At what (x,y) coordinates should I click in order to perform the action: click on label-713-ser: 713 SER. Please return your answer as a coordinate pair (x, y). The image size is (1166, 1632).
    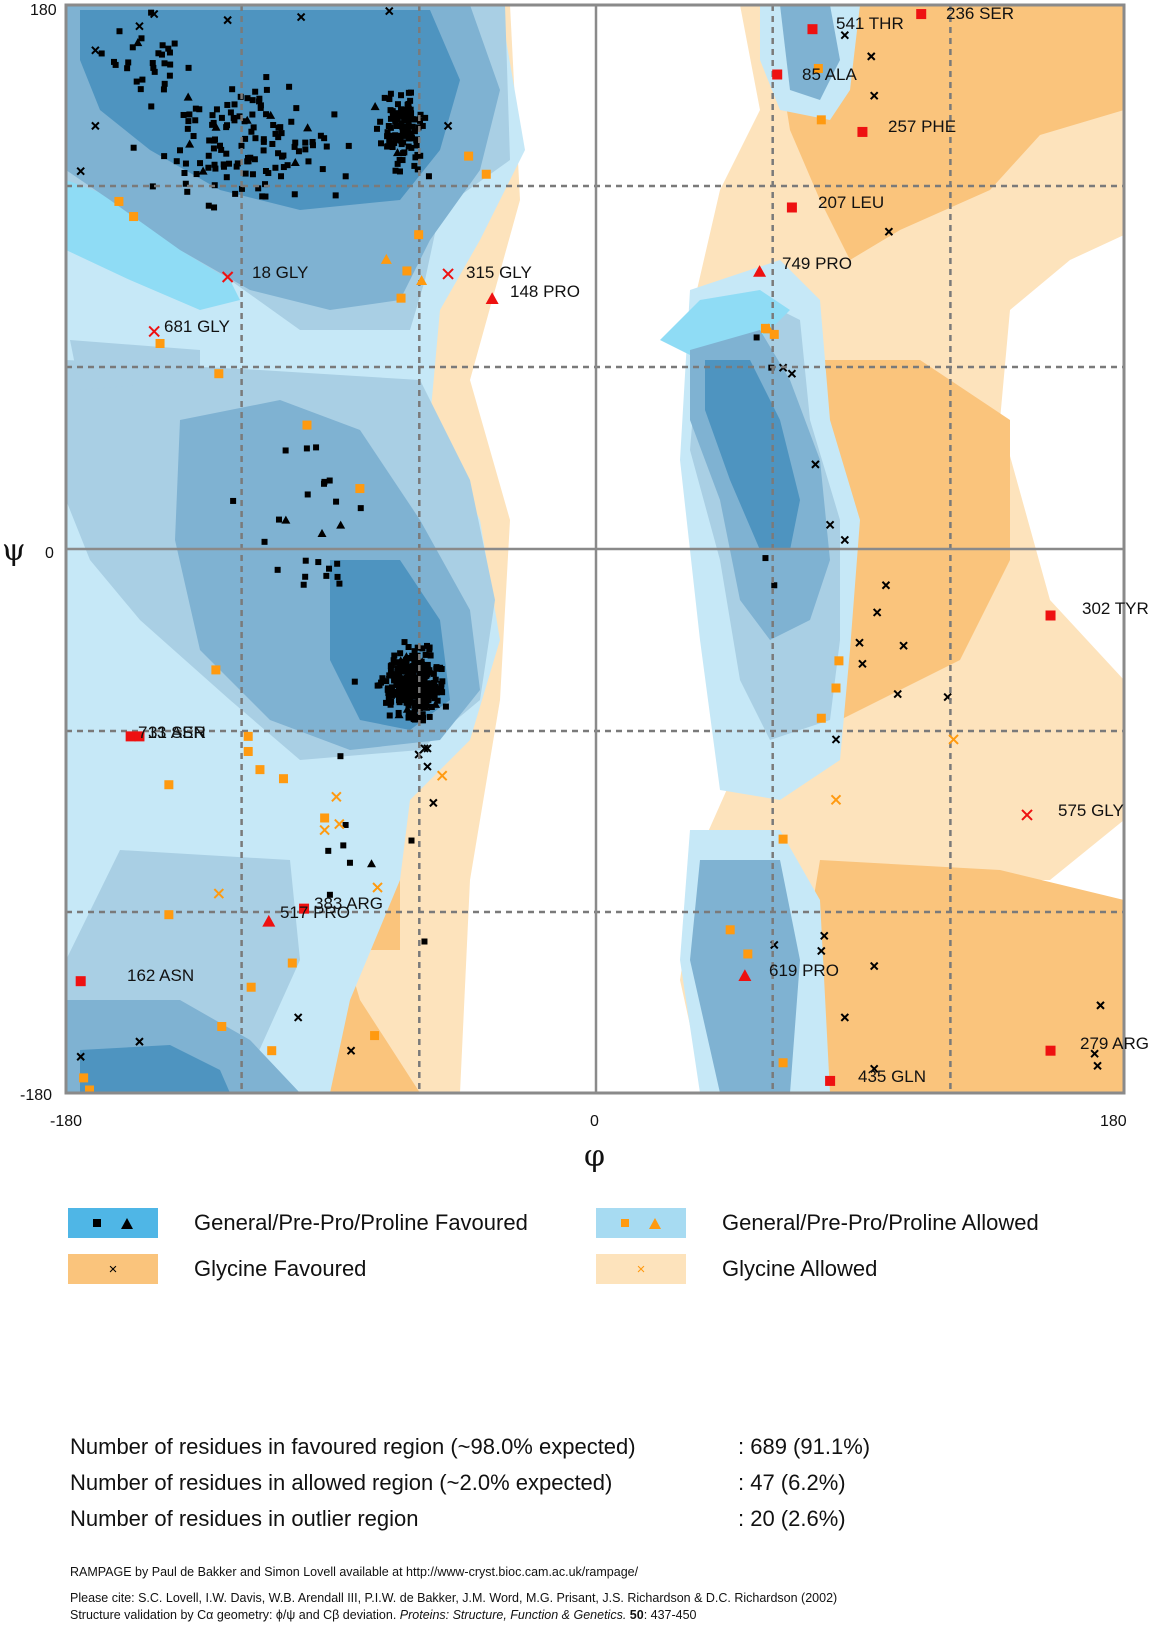
    Looking at the image, I should click on (172, 732).